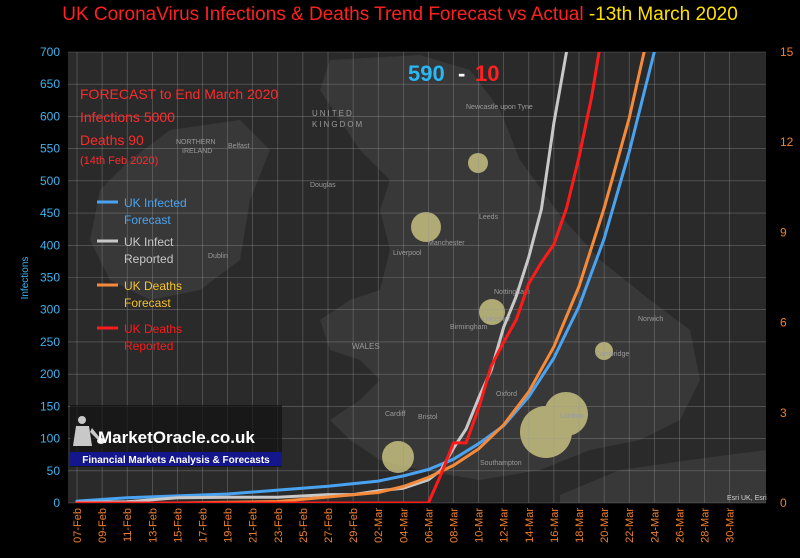 The height and width of the screenshot is (558, 800). What do you see at coordinates (179, 94) in the screenshot?
I see `forecast-line-1: FORECAST to End March 2020` at bounding box center [179, 94].